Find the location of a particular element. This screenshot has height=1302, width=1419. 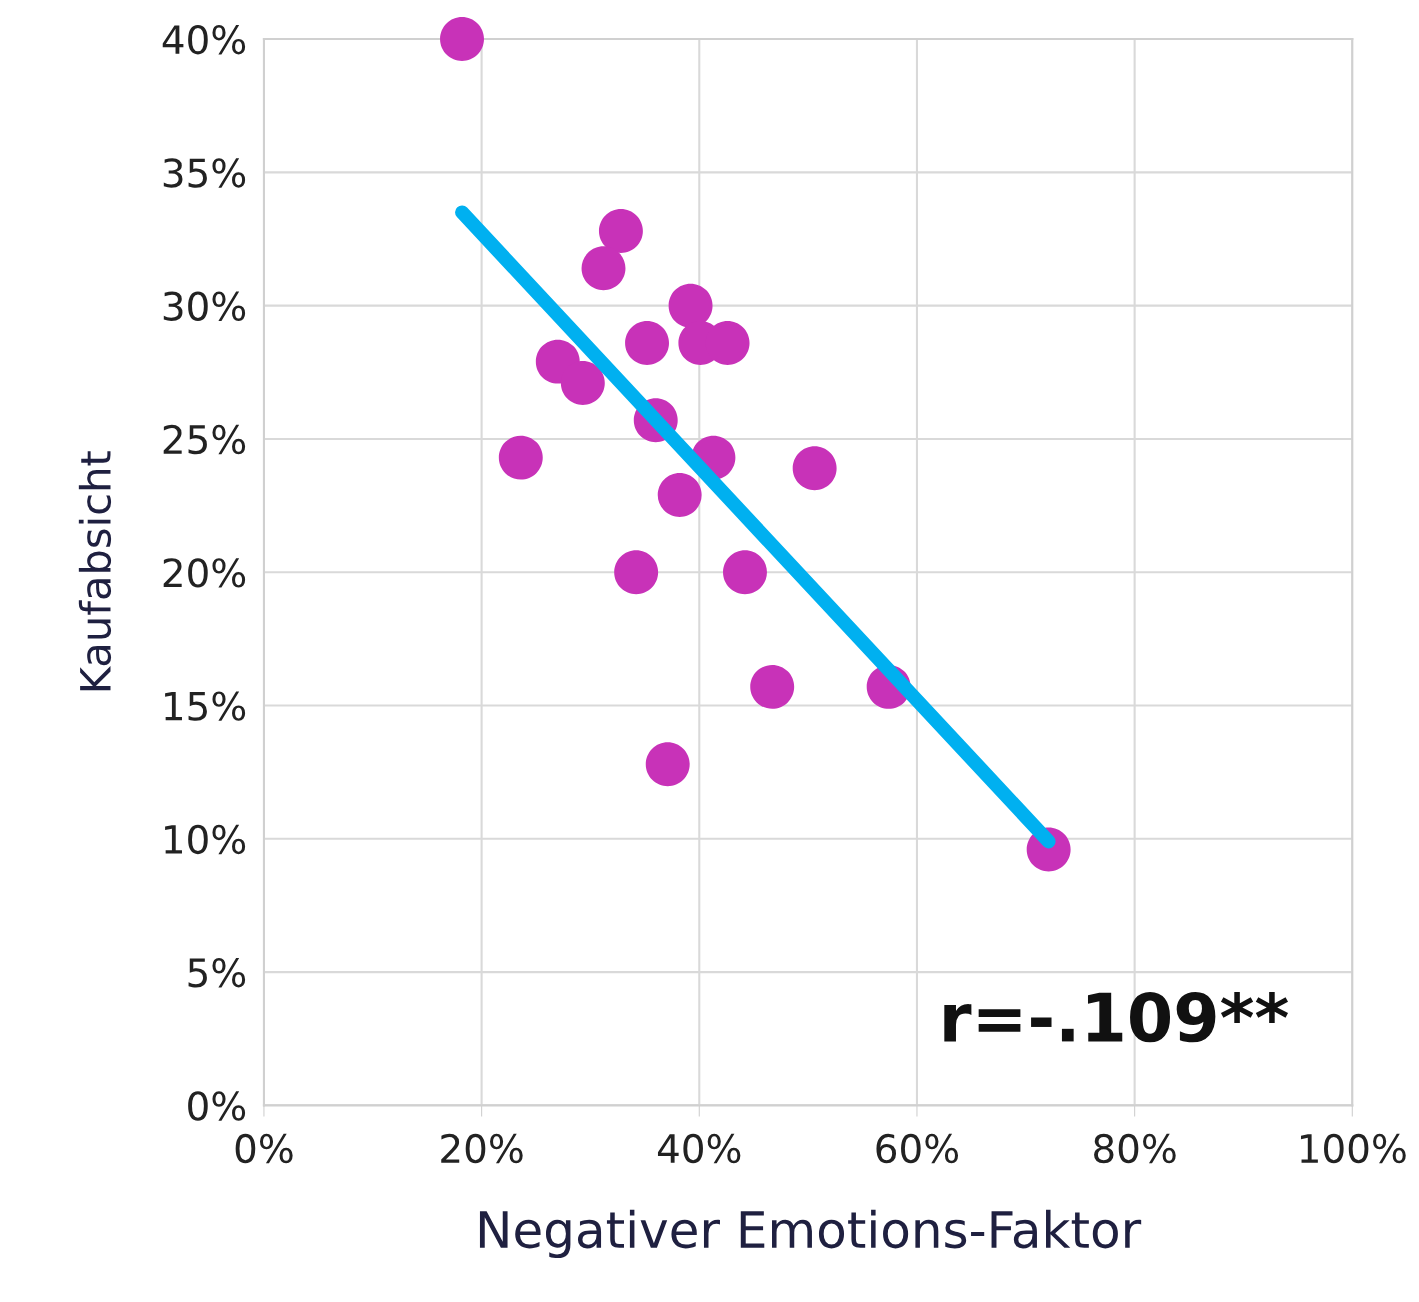

y-tick-label: 30% is located at coordinates (204, 306).